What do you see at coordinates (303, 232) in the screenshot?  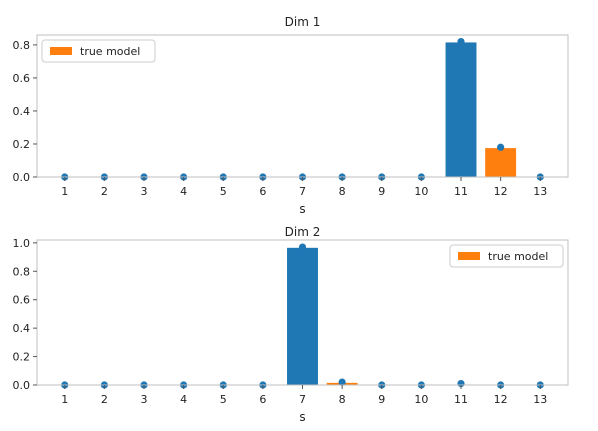 I see `chart-title: Dim 2` at bounding box center [303, 232].